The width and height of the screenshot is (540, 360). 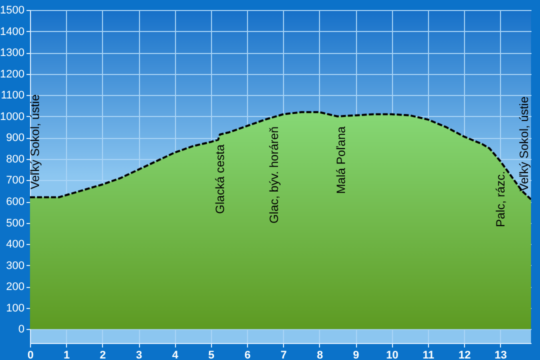 I want to click on x-tick-label: 10, so click(x=392, y=355).